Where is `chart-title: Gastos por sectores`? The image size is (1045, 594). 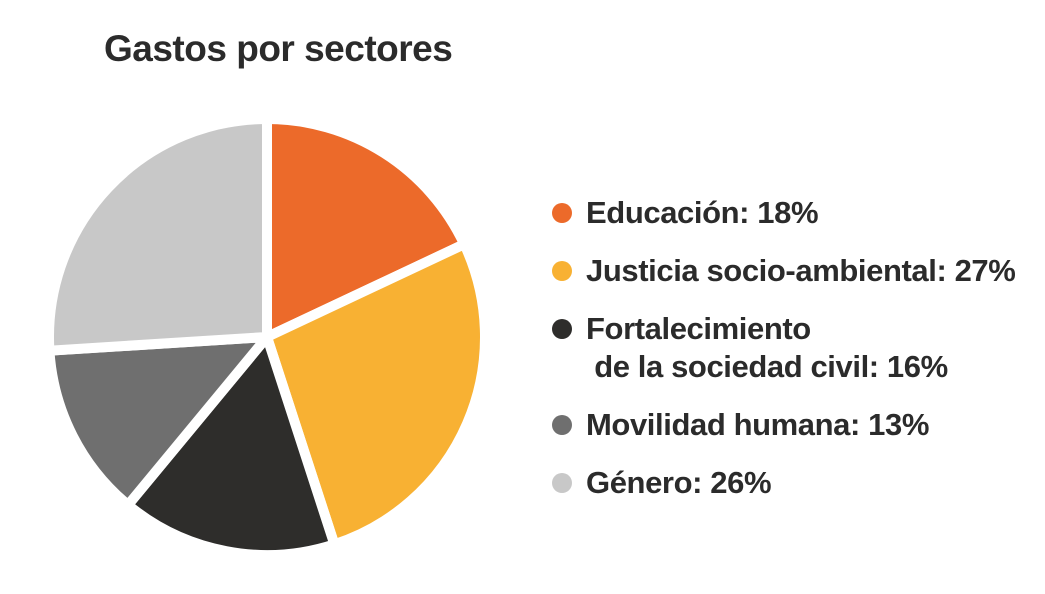 chart-title: Gastos por sectores is located at coordinates (278, 48).